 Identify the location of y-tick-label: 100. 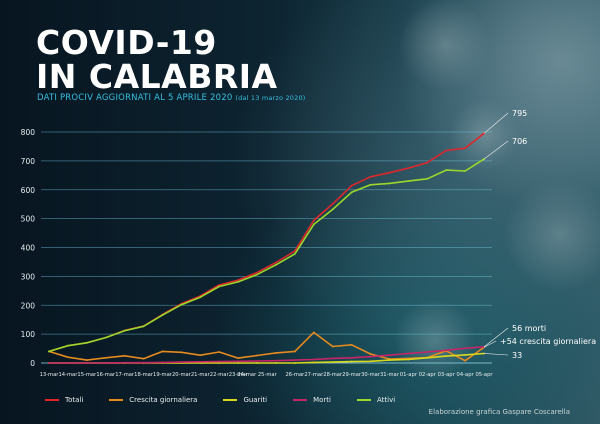
(28, 334).